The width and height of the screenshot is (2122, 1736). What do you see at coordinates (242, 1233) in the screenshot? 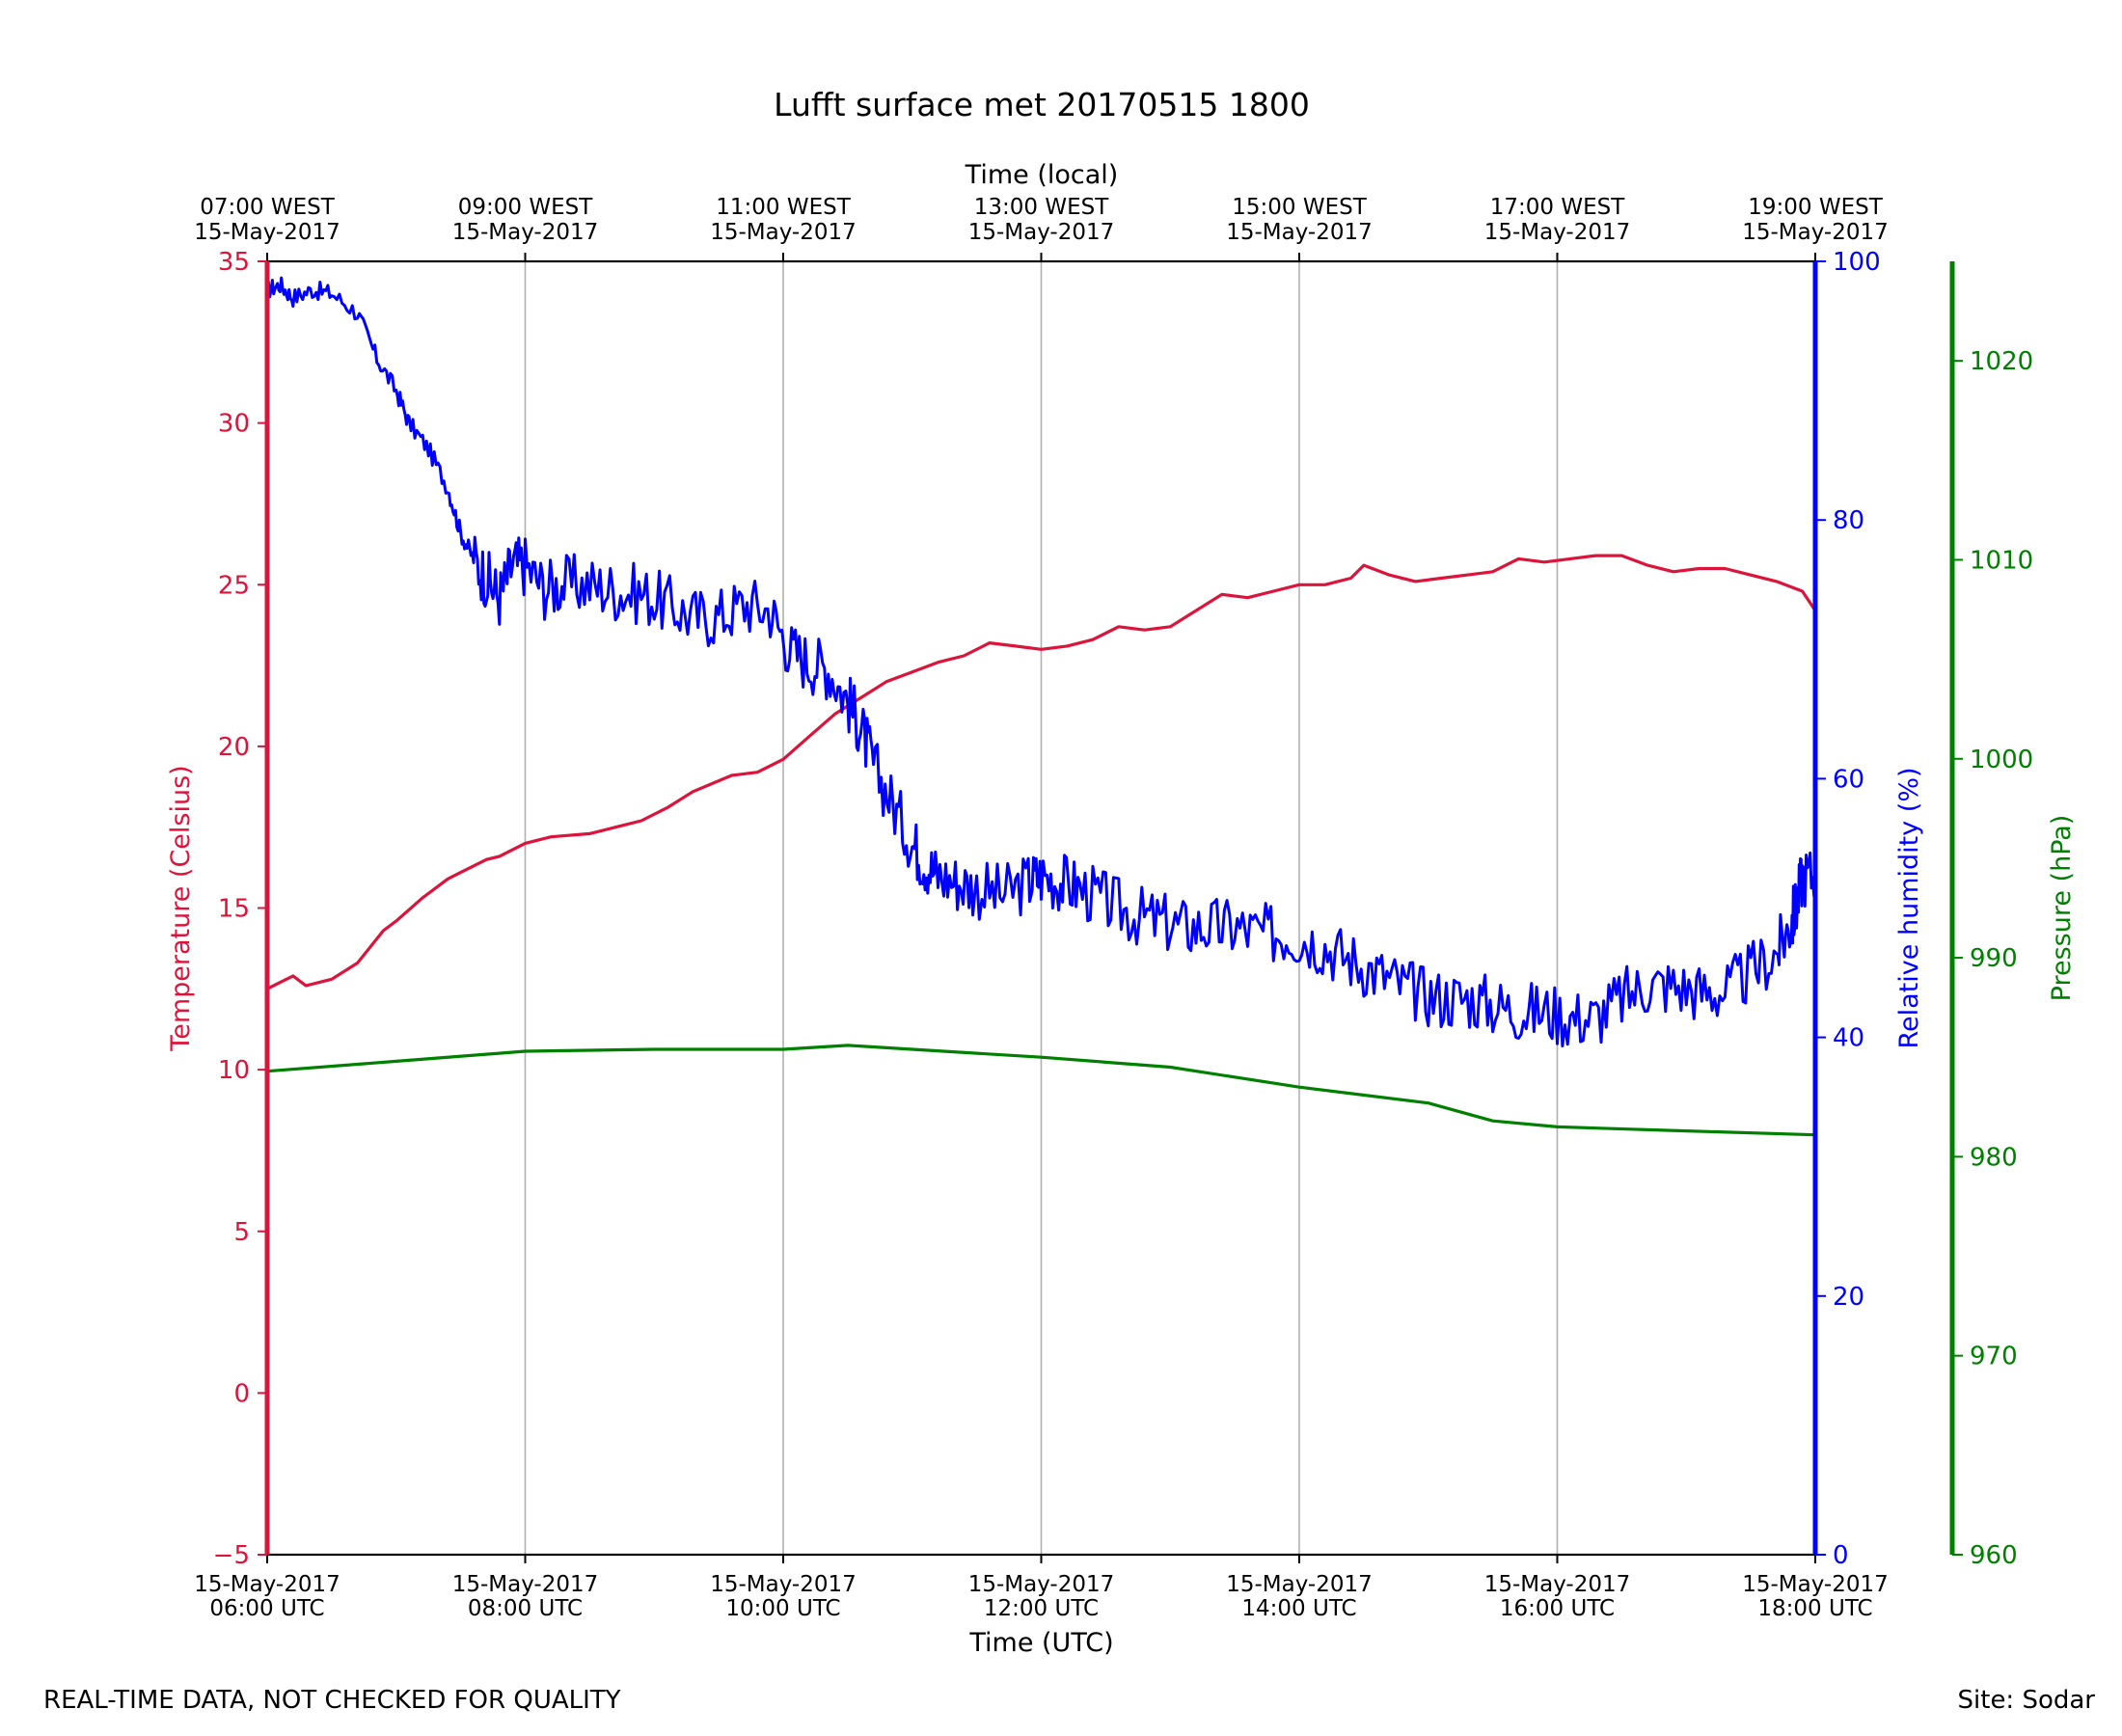
I see `temperature-tick-label: 5` at bounding box center [242, 1233].